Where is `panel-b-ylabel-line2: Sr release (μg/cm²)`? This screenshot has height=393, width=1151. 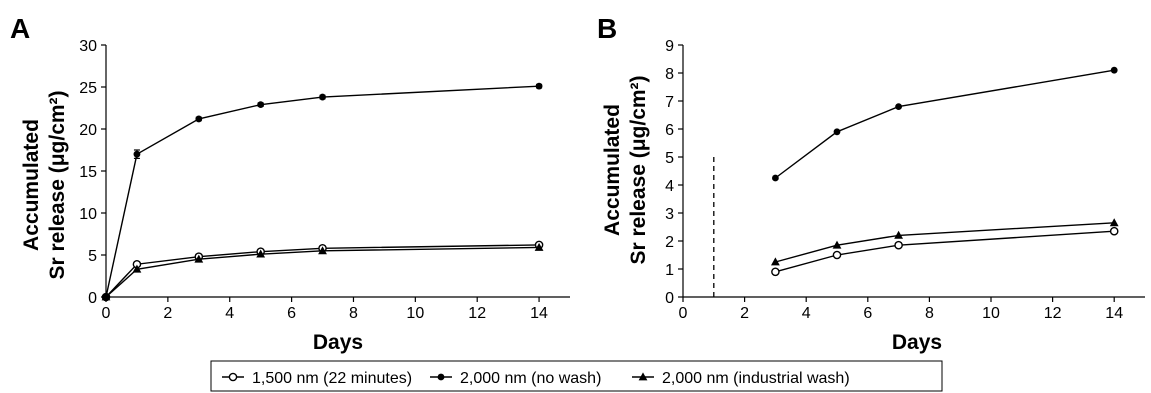 panel-b-ylabel-line2: Sr release (μg/cm²) is located at coordinates (638, 169).